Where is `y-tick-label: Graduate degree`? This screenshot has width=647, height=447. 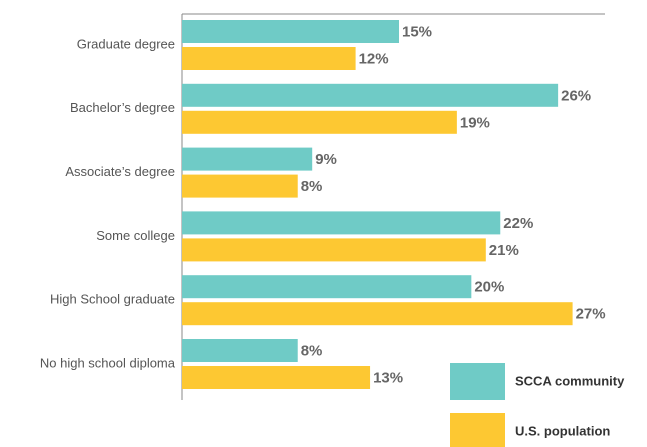 y-tick-label: Graduate degree is located at coordinates (126, 43).